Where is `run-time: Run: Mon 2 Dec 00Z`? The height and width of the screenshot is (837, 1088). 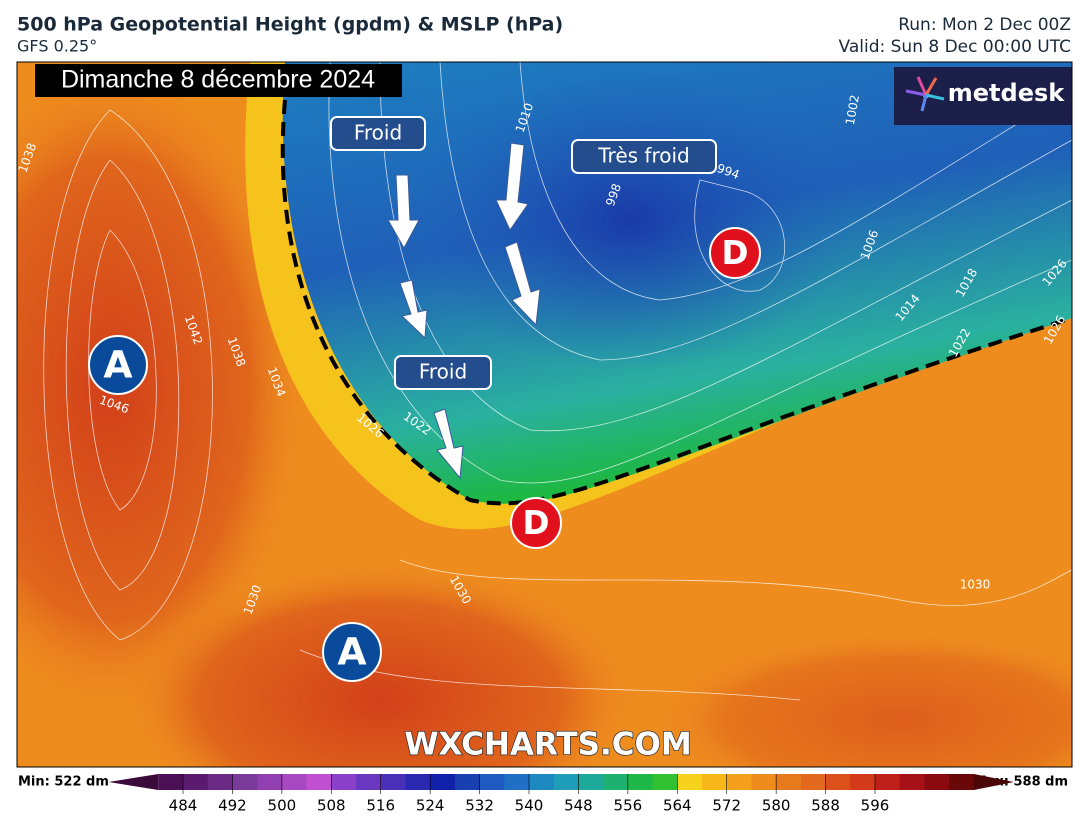 run-time: Run: Mon 2 Dec 00Z is located at coordinates (984, 25).